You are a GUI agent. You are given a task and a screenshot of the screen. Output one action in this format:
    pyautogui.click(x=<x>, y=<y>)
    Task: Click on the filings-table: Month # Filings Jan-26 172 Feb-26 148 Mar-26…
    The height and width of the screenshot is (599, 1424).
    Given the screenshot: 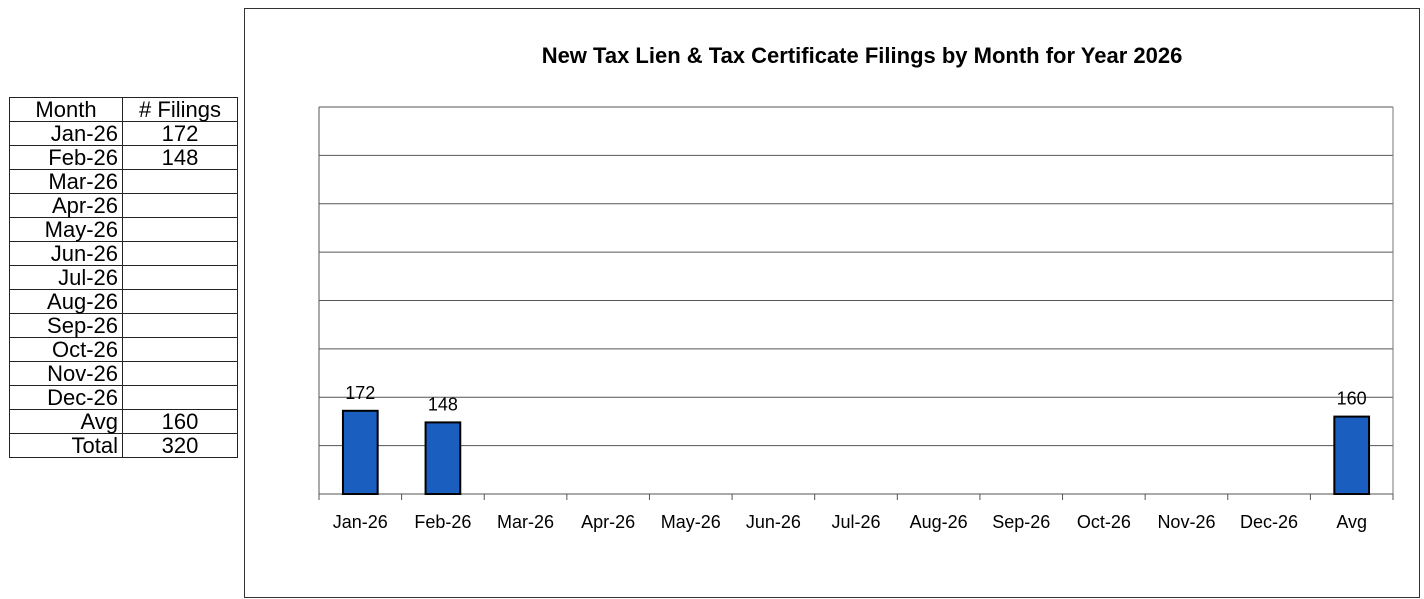 What is the action you would take?
    pyautogui.click(x=123, y=277)
    